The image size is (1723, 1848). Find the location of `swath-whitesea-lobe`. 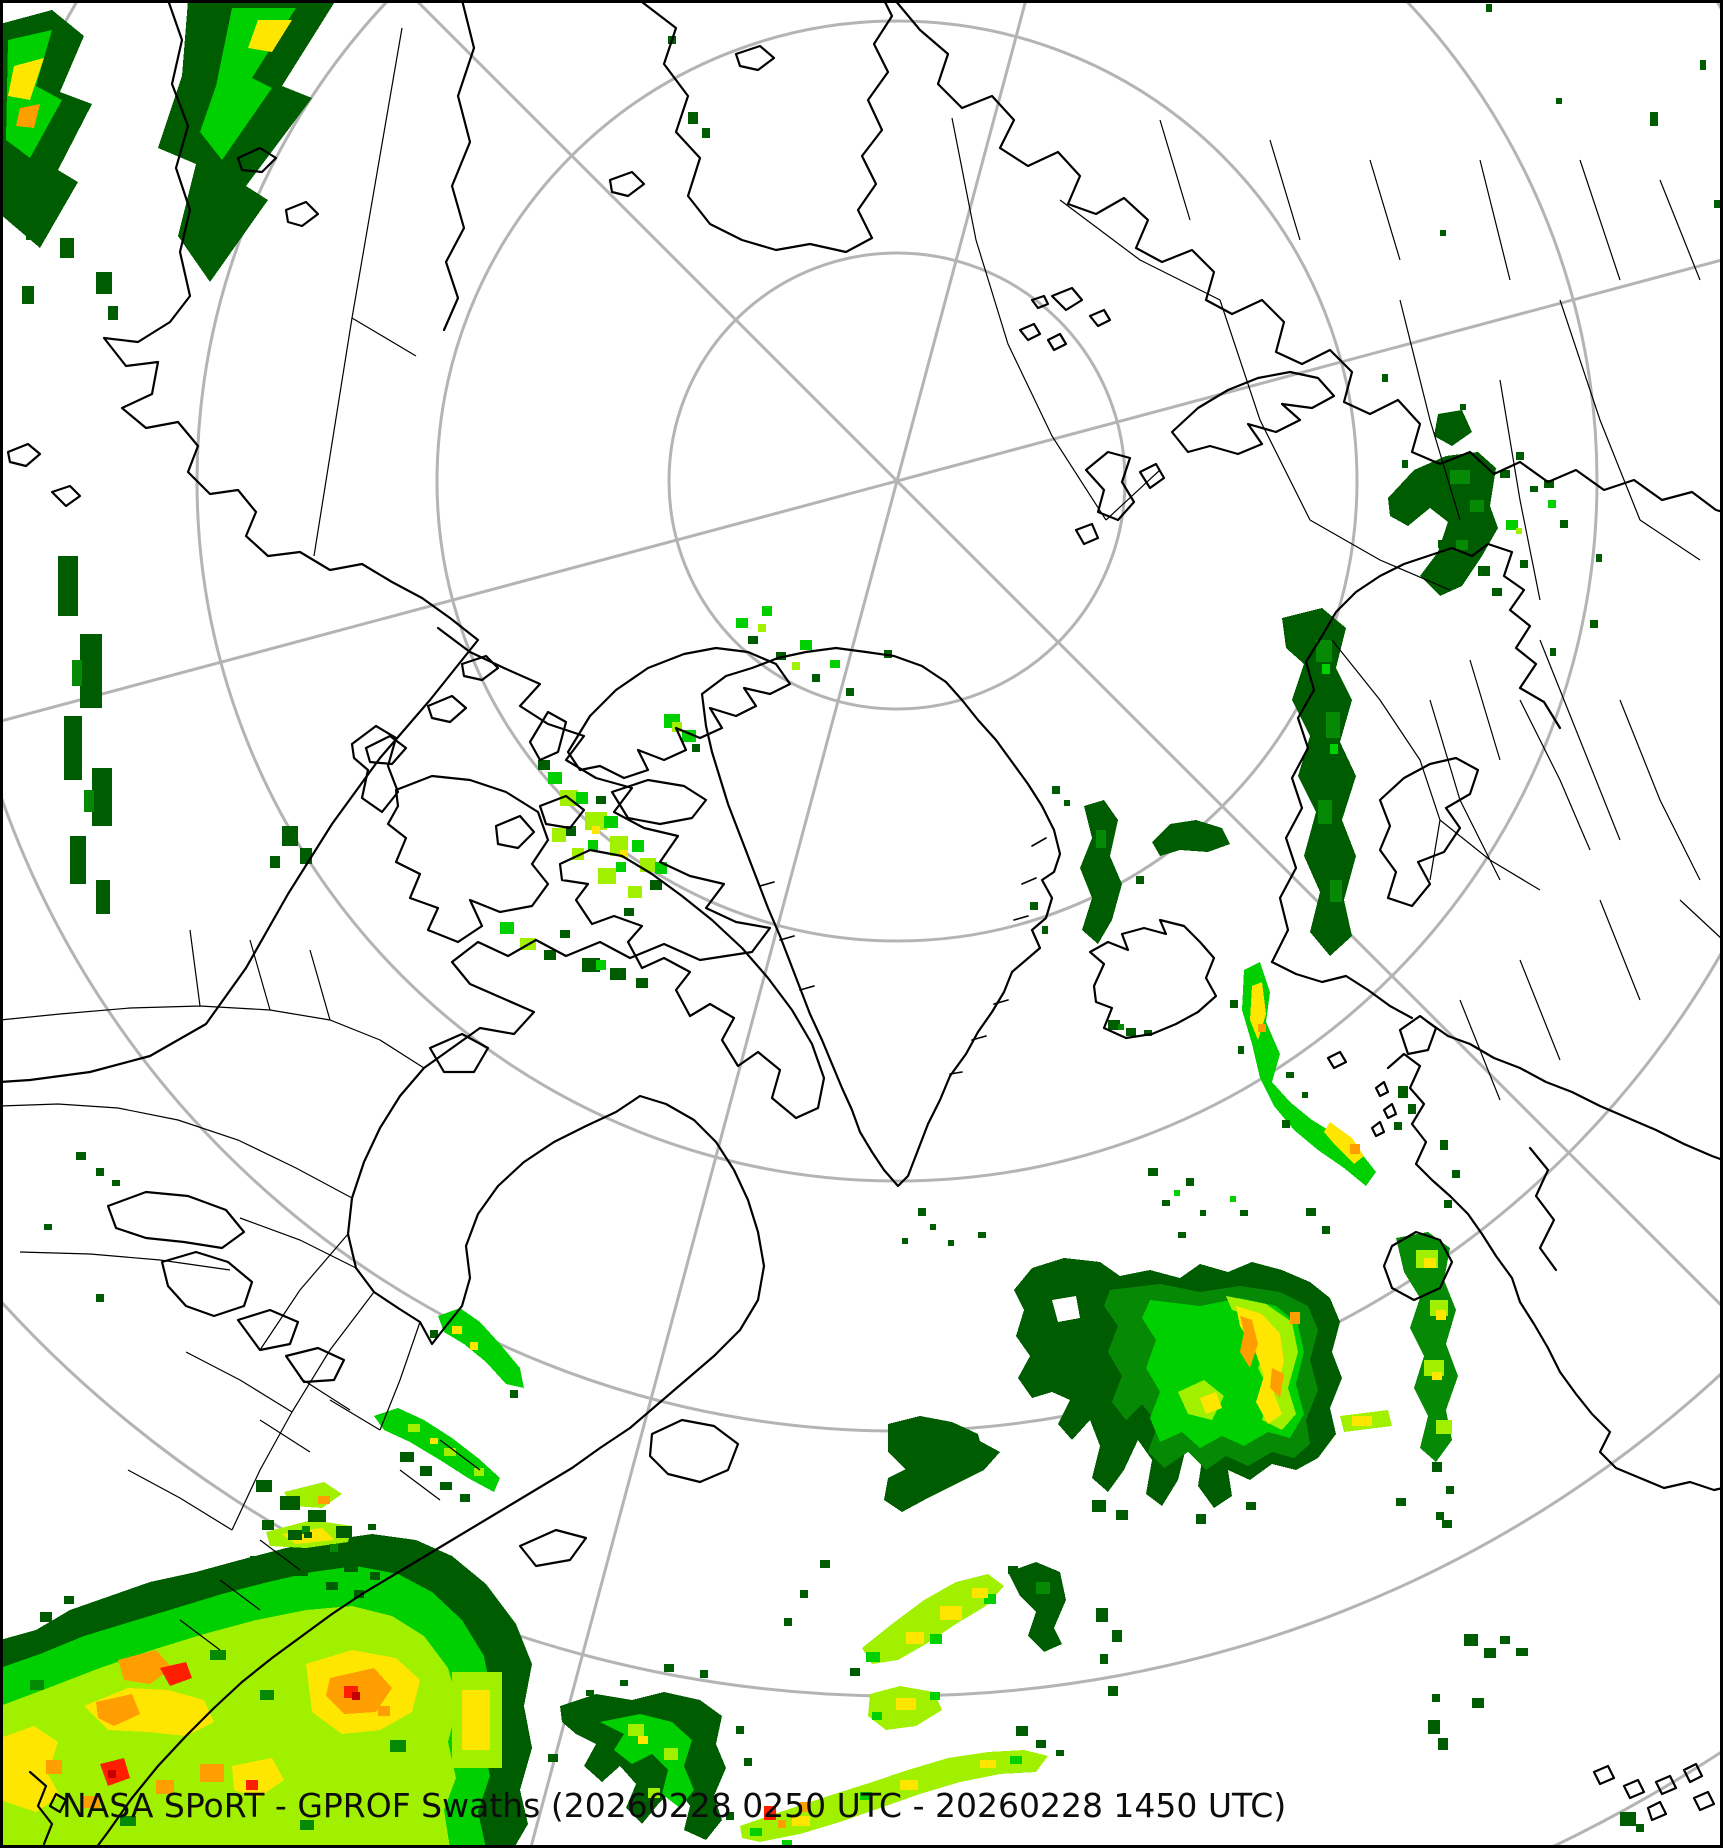

swath-whitesea-lobe is located at coordinates (1453, 428).